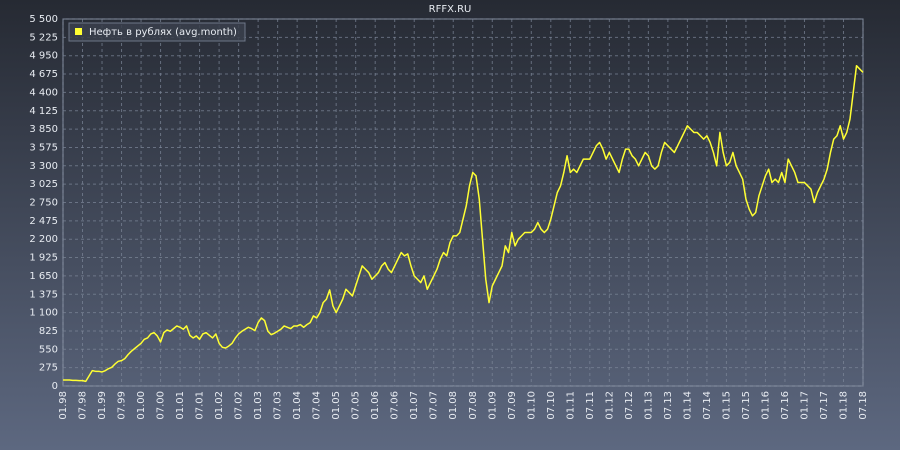  What do you see at coordinates (336, 405) in the screenshot?
I see `x-tick-label: 01.05` at bounding box center [336, 405].